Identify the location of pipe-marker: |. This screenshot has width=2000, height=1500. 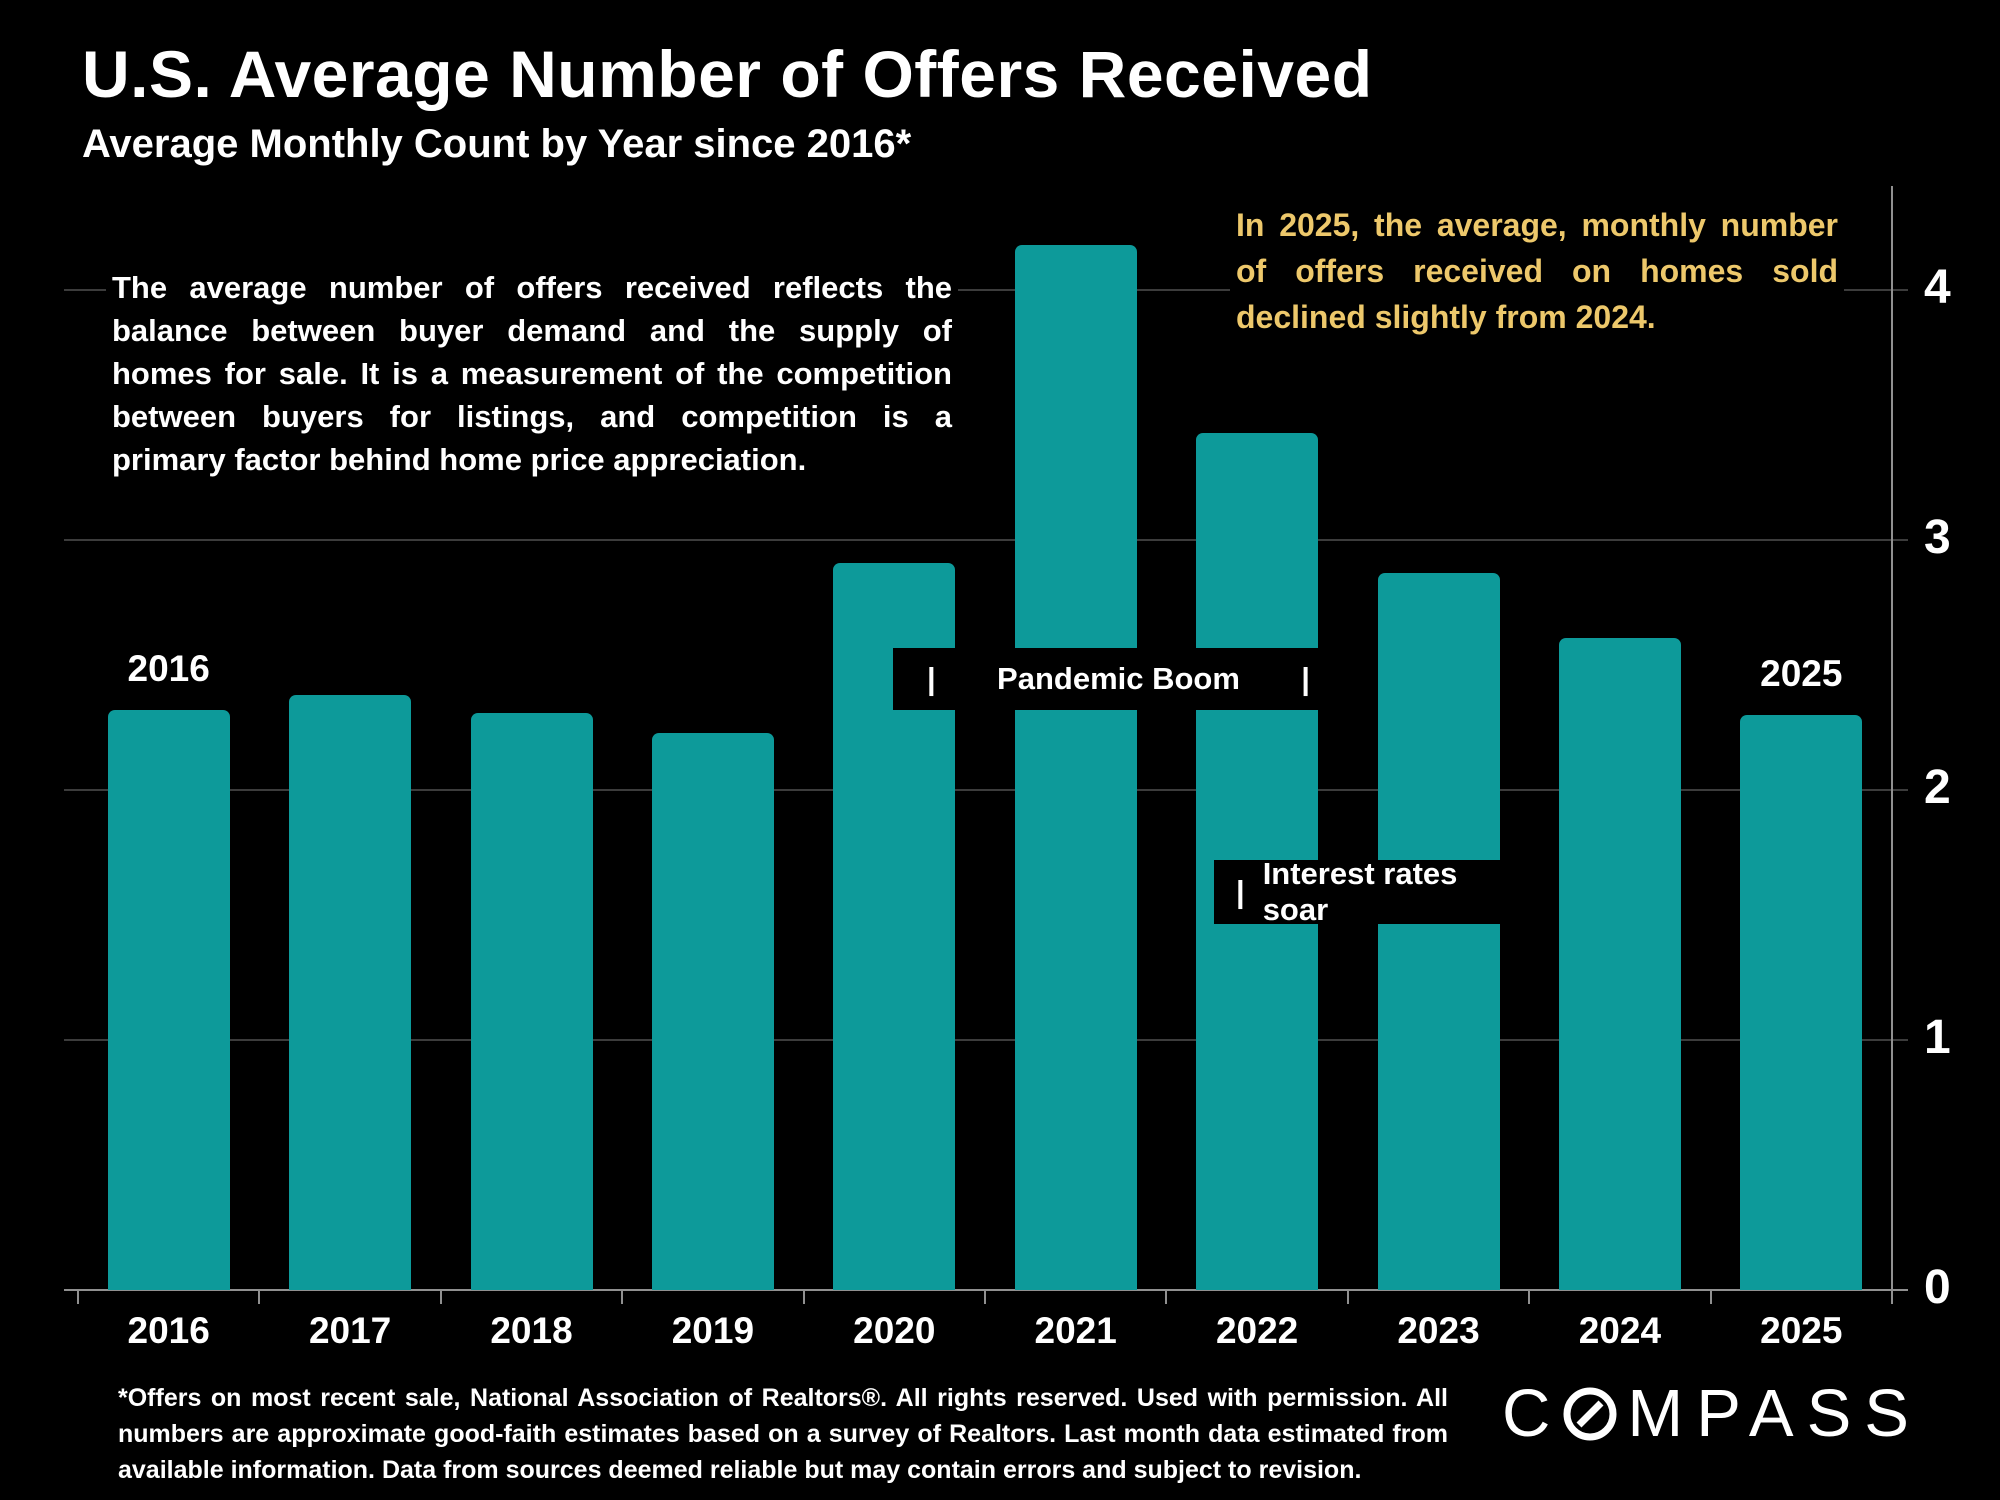
(1240, 891).